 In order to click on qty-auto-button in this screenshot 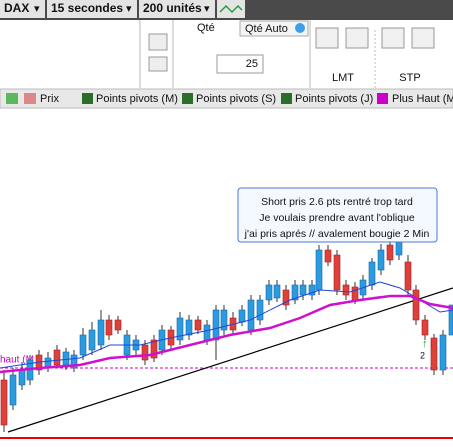, I will do `click(274, 28)`.